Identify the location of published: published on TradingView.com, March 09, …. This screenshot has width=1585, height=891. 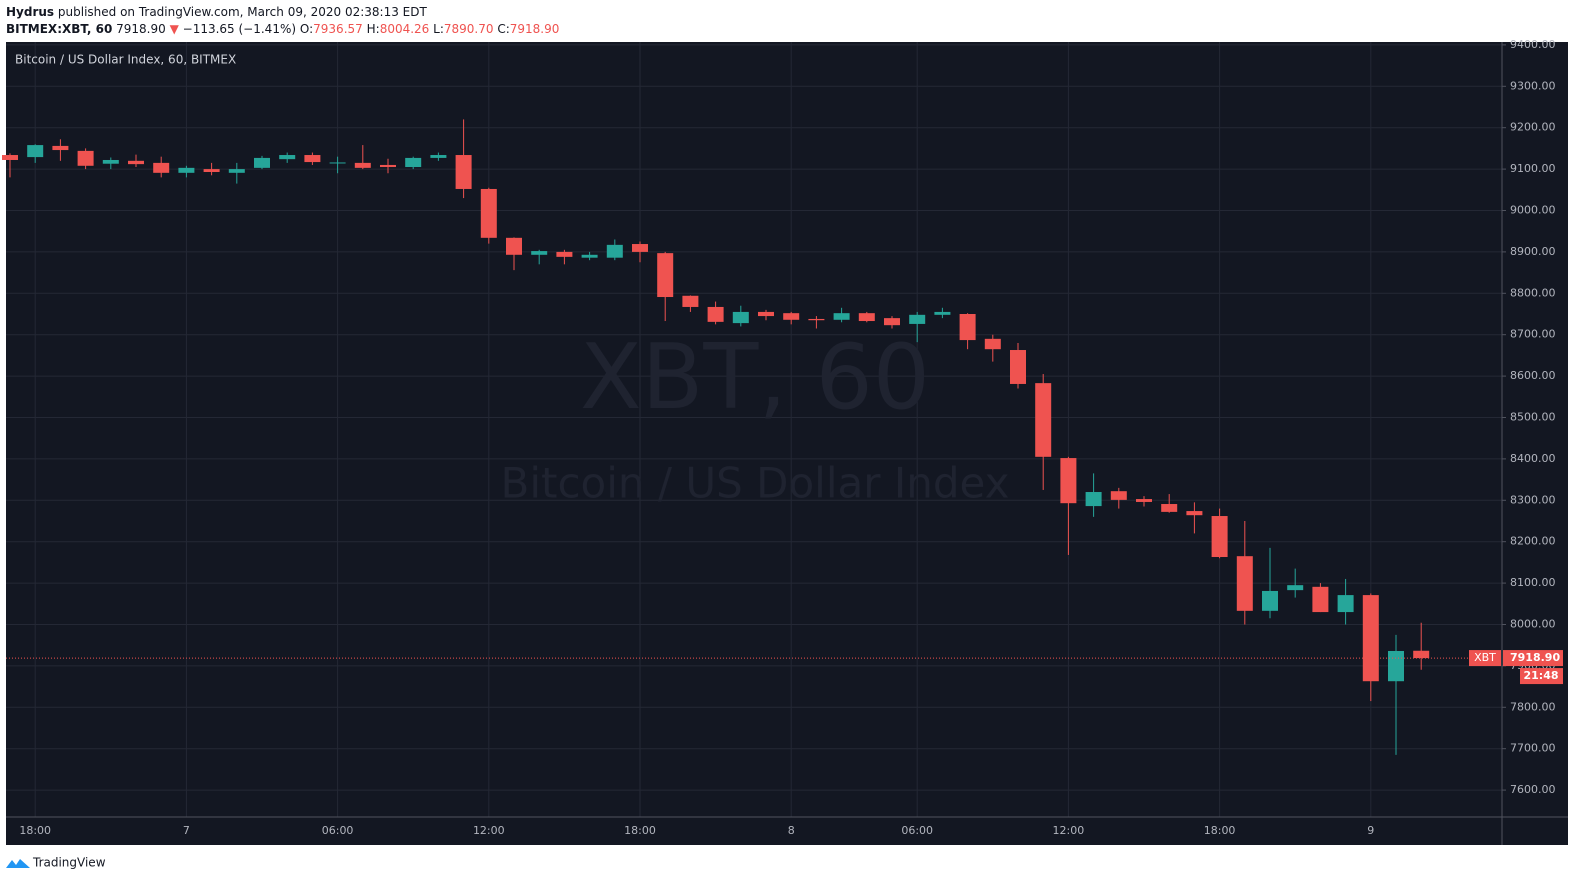
(243, 12).